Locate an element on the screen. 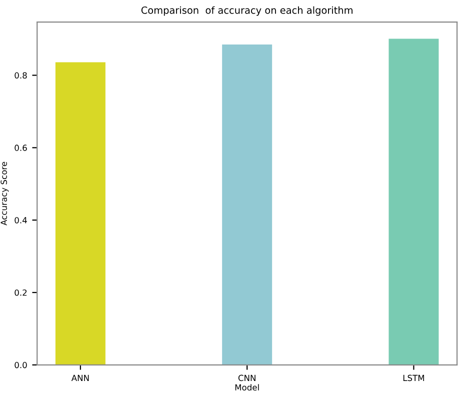  y-tick-label: 0.0 is located at coordinates (20, 365).